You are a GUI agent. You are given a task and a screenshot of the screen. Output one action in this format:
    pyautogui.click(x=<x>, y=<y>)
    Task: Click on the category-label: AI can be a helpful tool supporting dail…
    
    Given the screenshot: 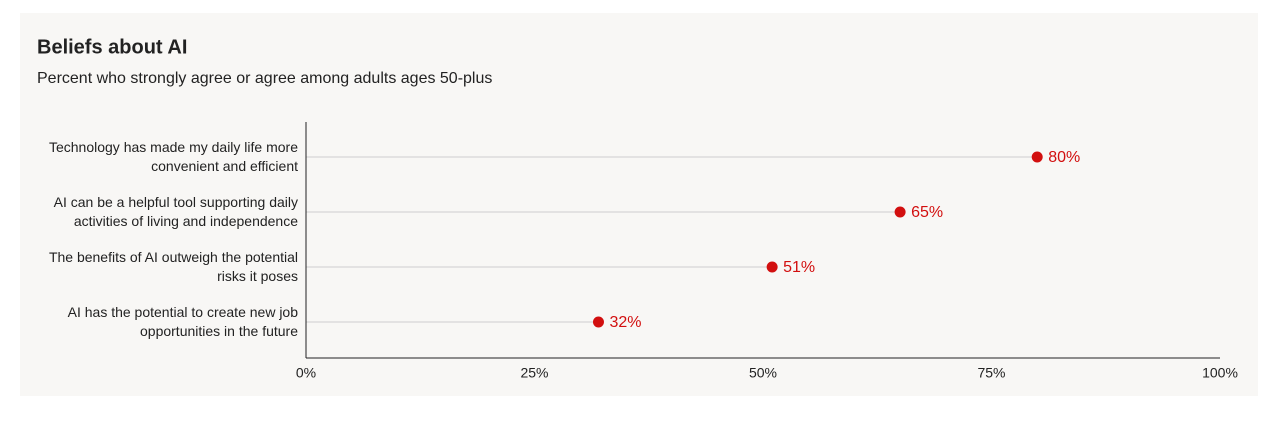 What is the action you would take?
    pyautogui.click(x=175, y=211)
    